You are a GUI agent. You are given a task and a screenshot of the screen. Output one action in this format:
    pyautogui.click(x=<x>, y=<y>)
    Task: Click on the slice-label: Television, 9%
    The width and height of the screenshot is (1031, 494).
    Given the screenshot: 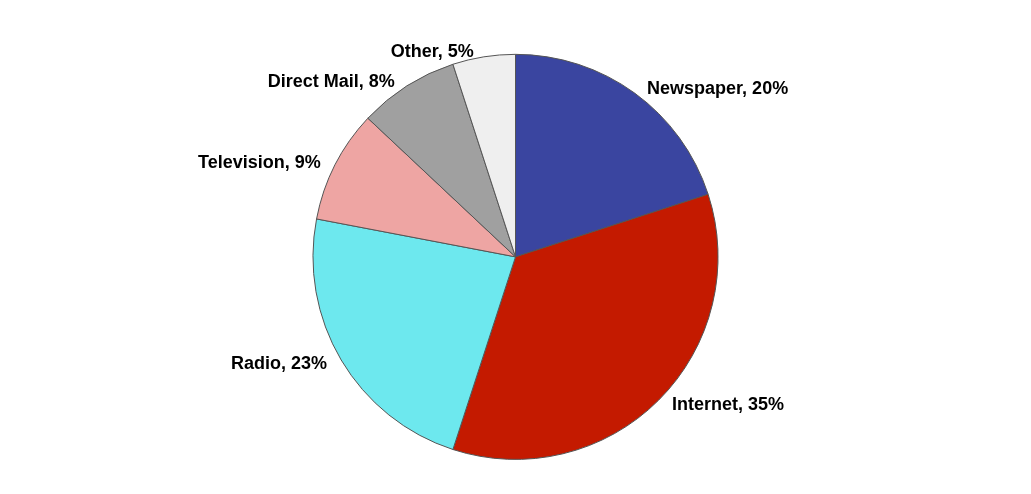 What is the action you would take?
    pyautogui.click(x=259, y=162)
    